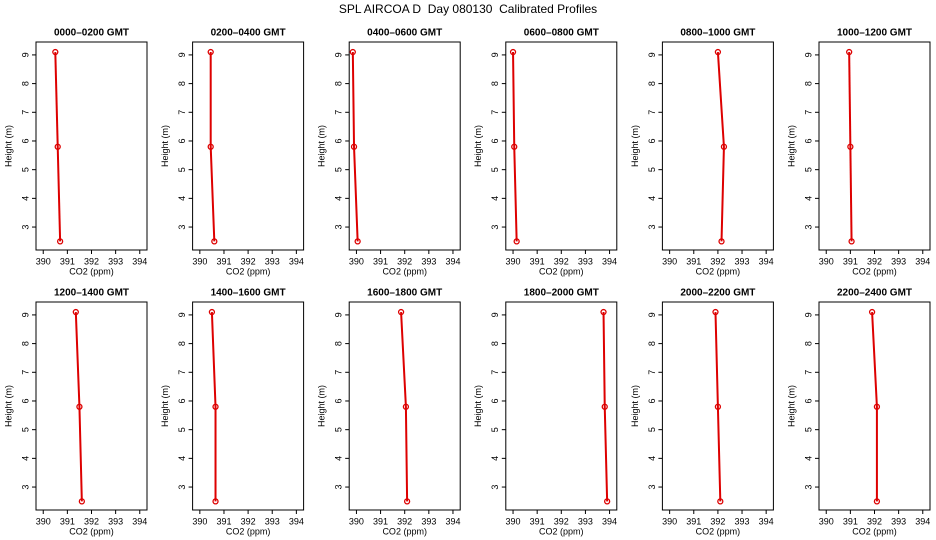  Describe the element at coordinates (404, 293) in the screenshot. I see `panel-title: 1600–1800 GMT` at that location.